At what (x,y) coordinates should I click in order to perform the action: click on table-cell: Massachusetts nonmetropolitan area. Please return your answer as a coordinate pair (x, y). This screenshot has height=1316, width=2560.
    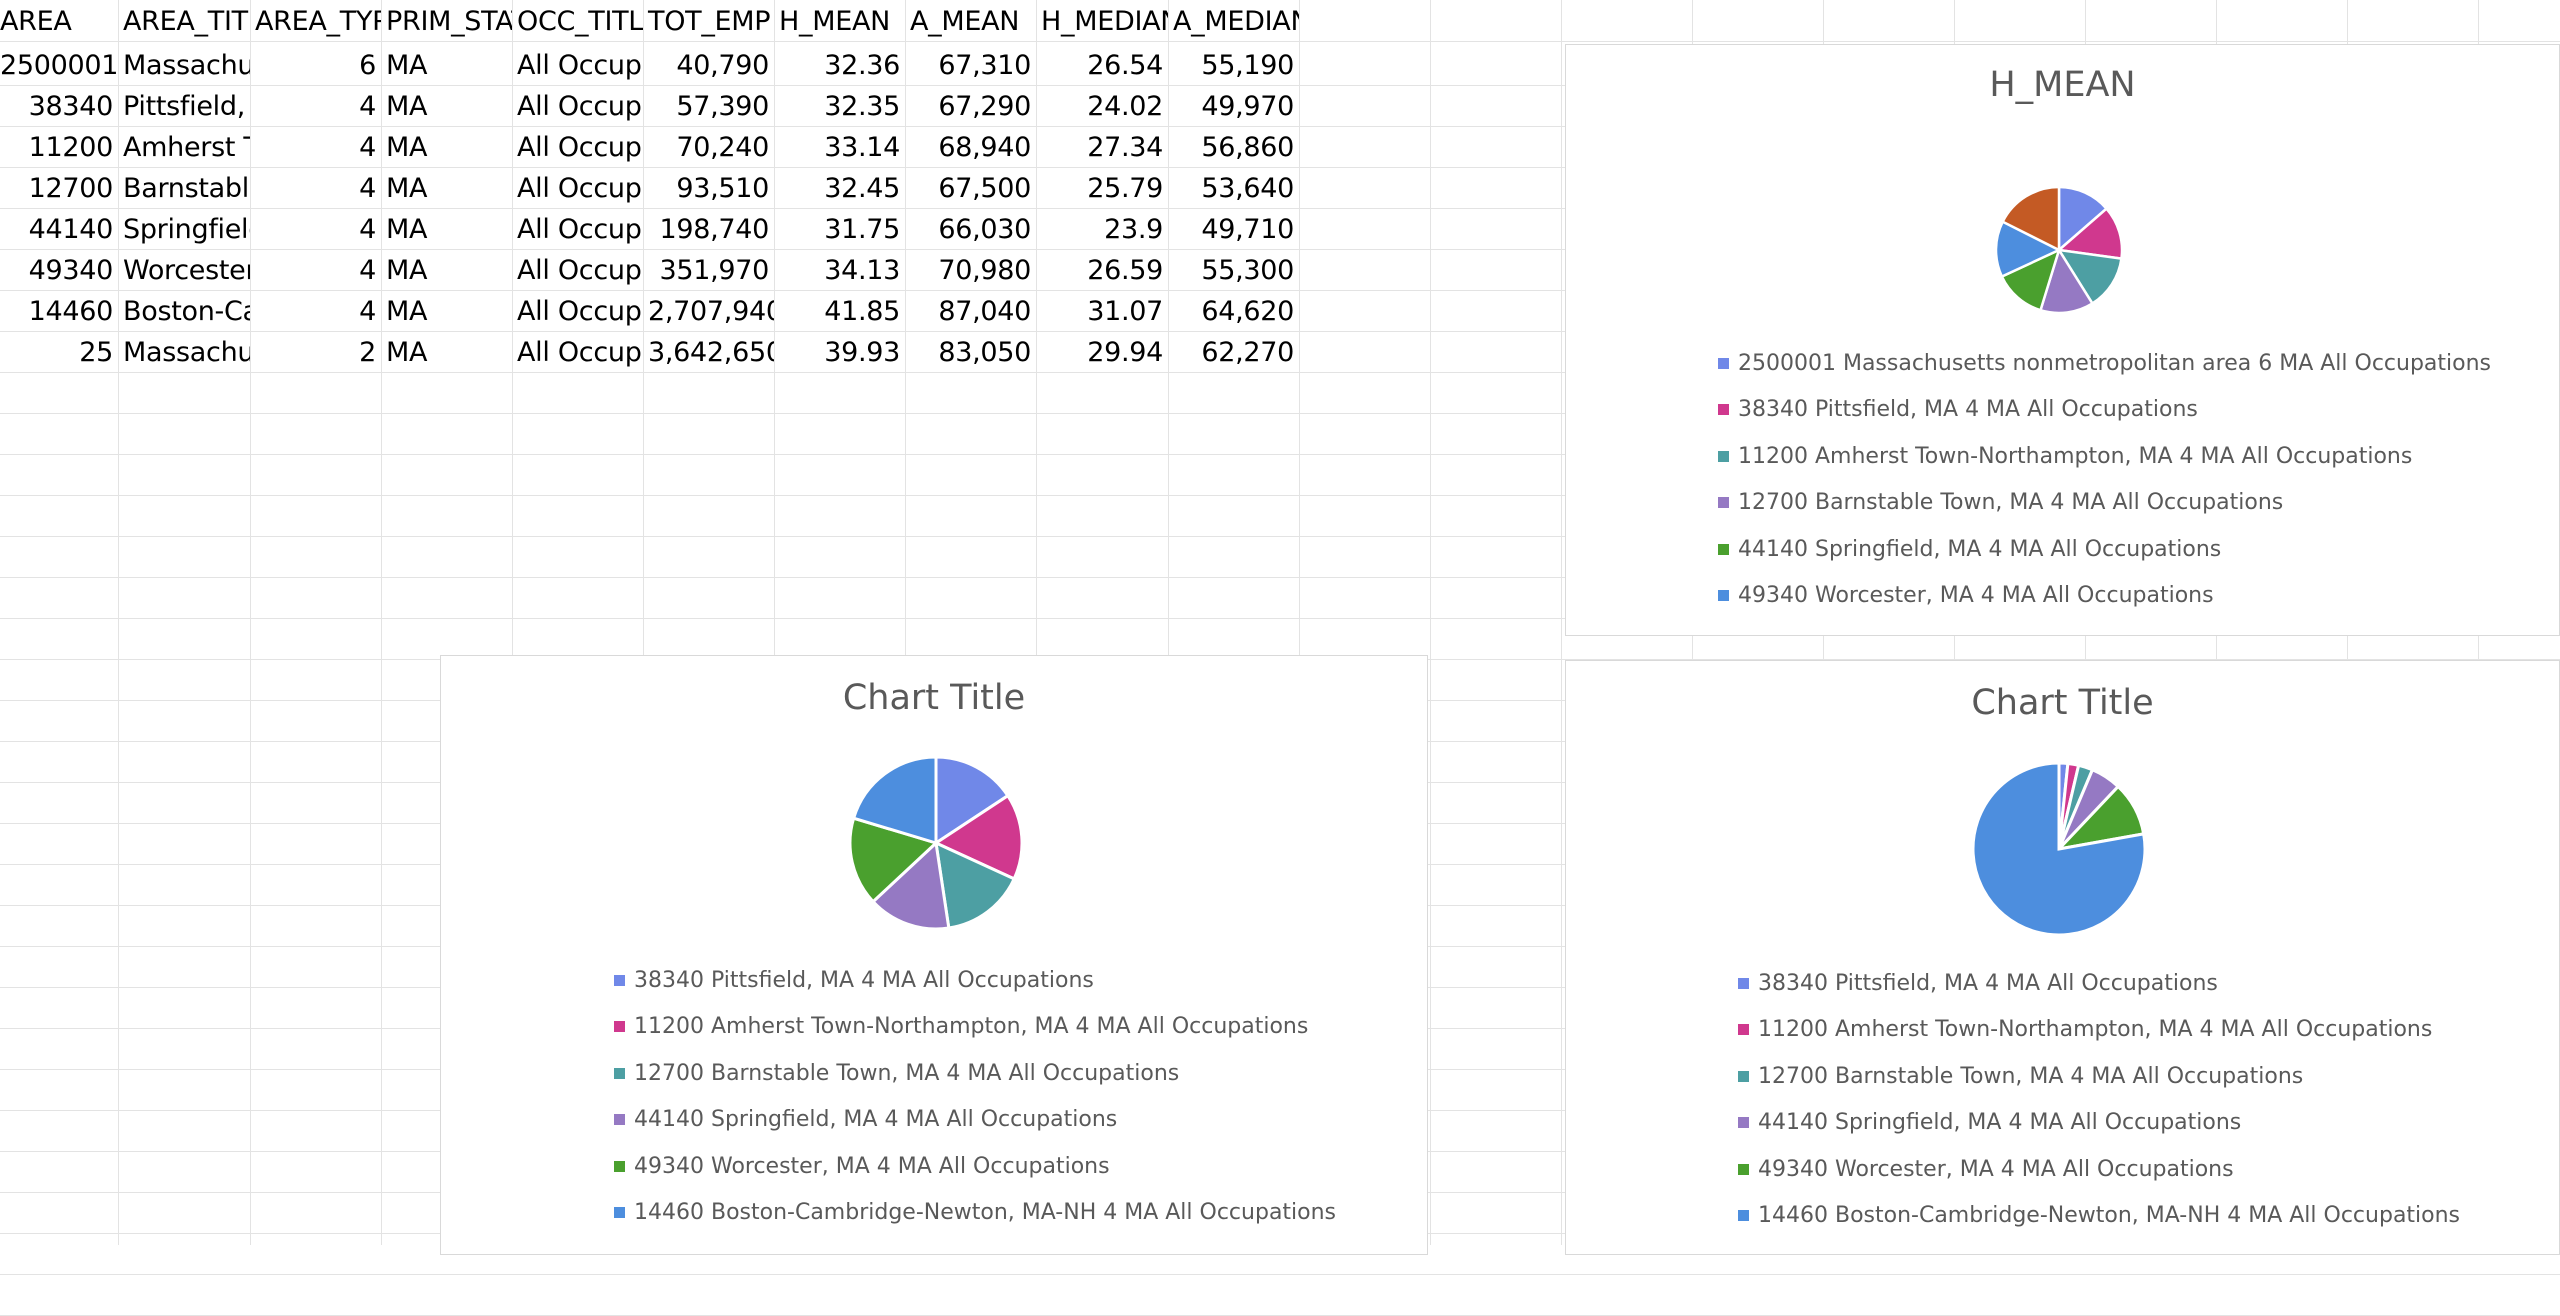
    Looking at the image, I should click on (186, 65).